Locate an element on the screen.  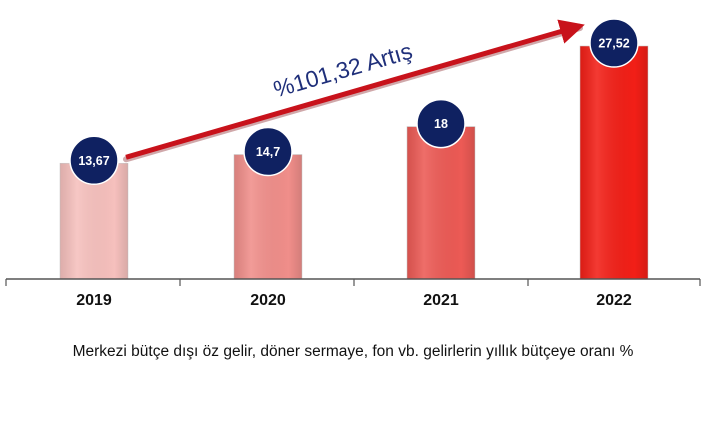
x-tick-label-2021: 2021 is located at coordinates (441, 300).